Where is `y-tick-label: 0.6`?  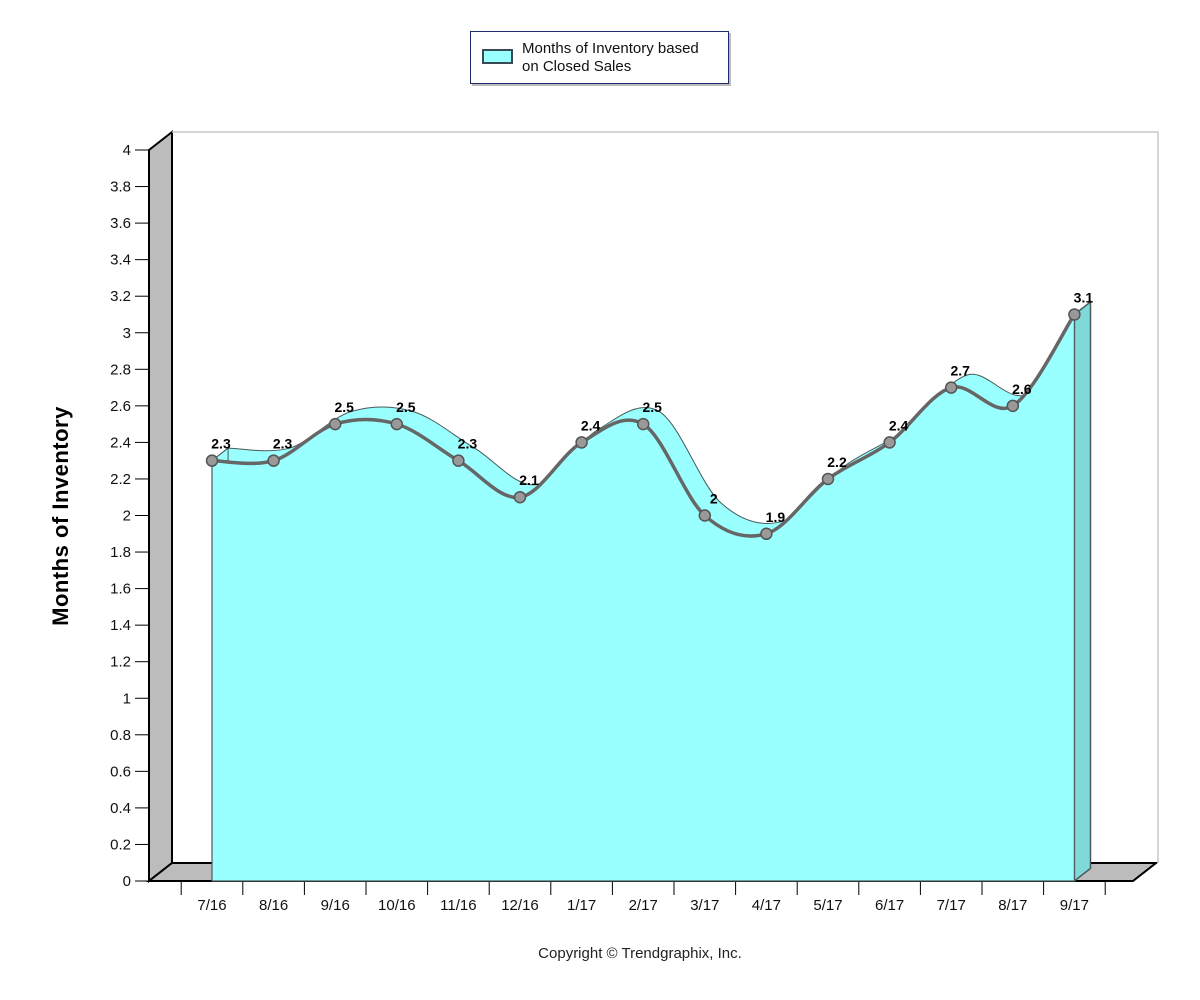
y-tick-label: 0.6 is located at coordinates (120, 771).